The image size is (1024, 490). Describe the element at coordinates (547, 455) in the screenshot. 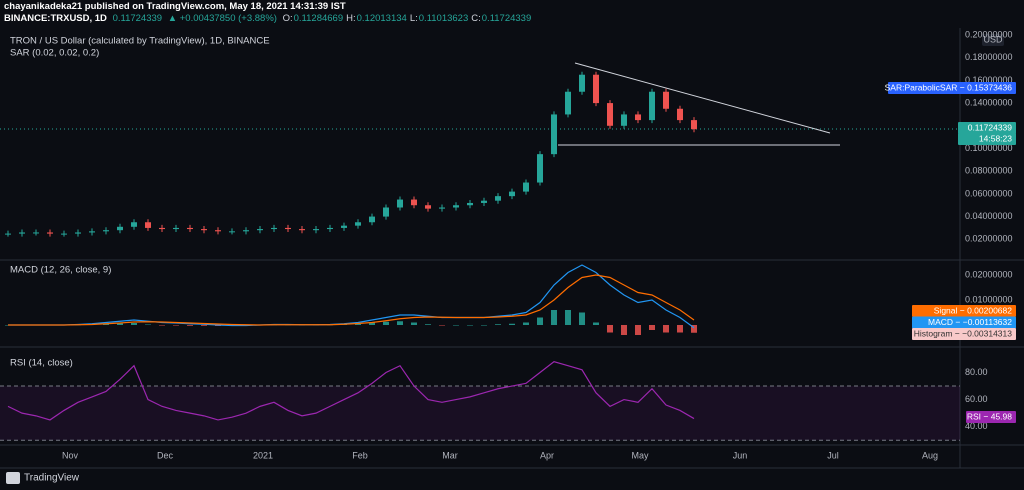

I see `x-tick-label: Apr` at that location.